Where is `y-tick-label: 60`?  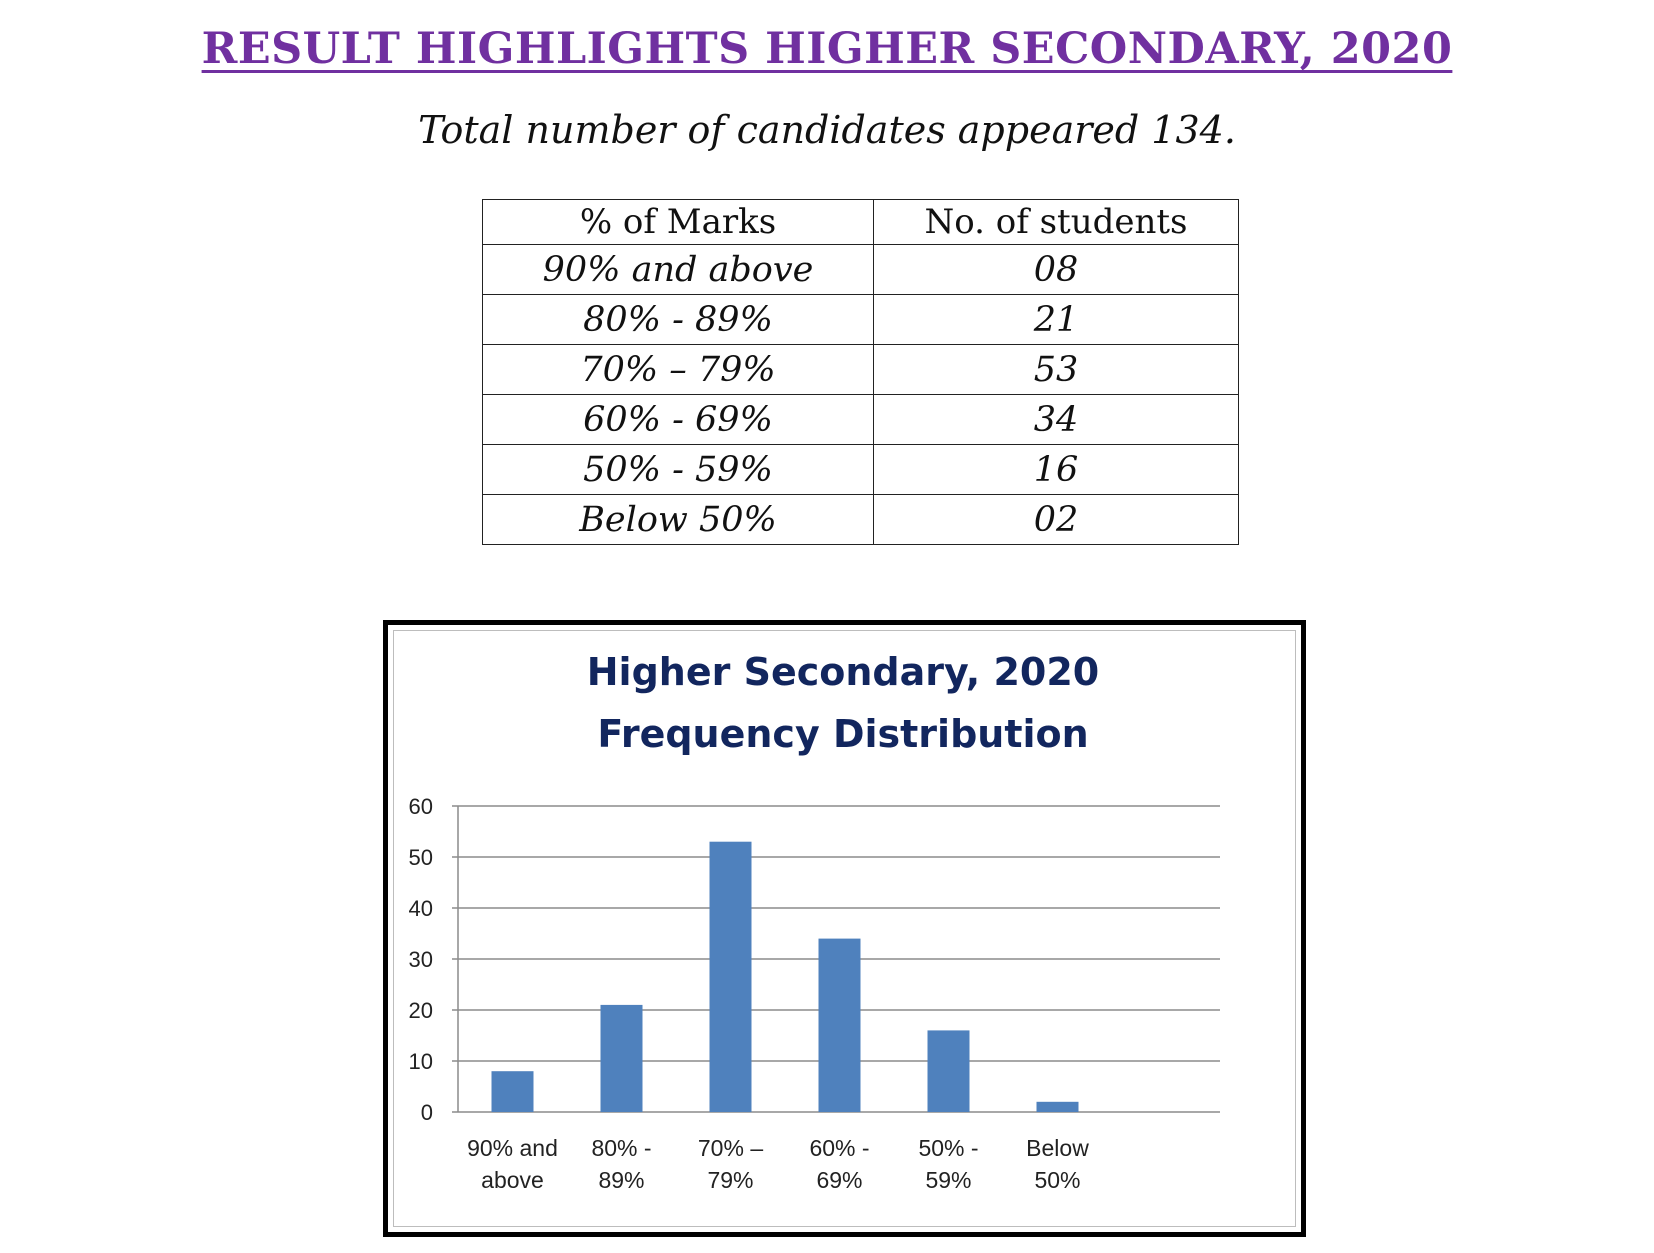 y-tick-label: 60 is located at coordinates (421, 806).